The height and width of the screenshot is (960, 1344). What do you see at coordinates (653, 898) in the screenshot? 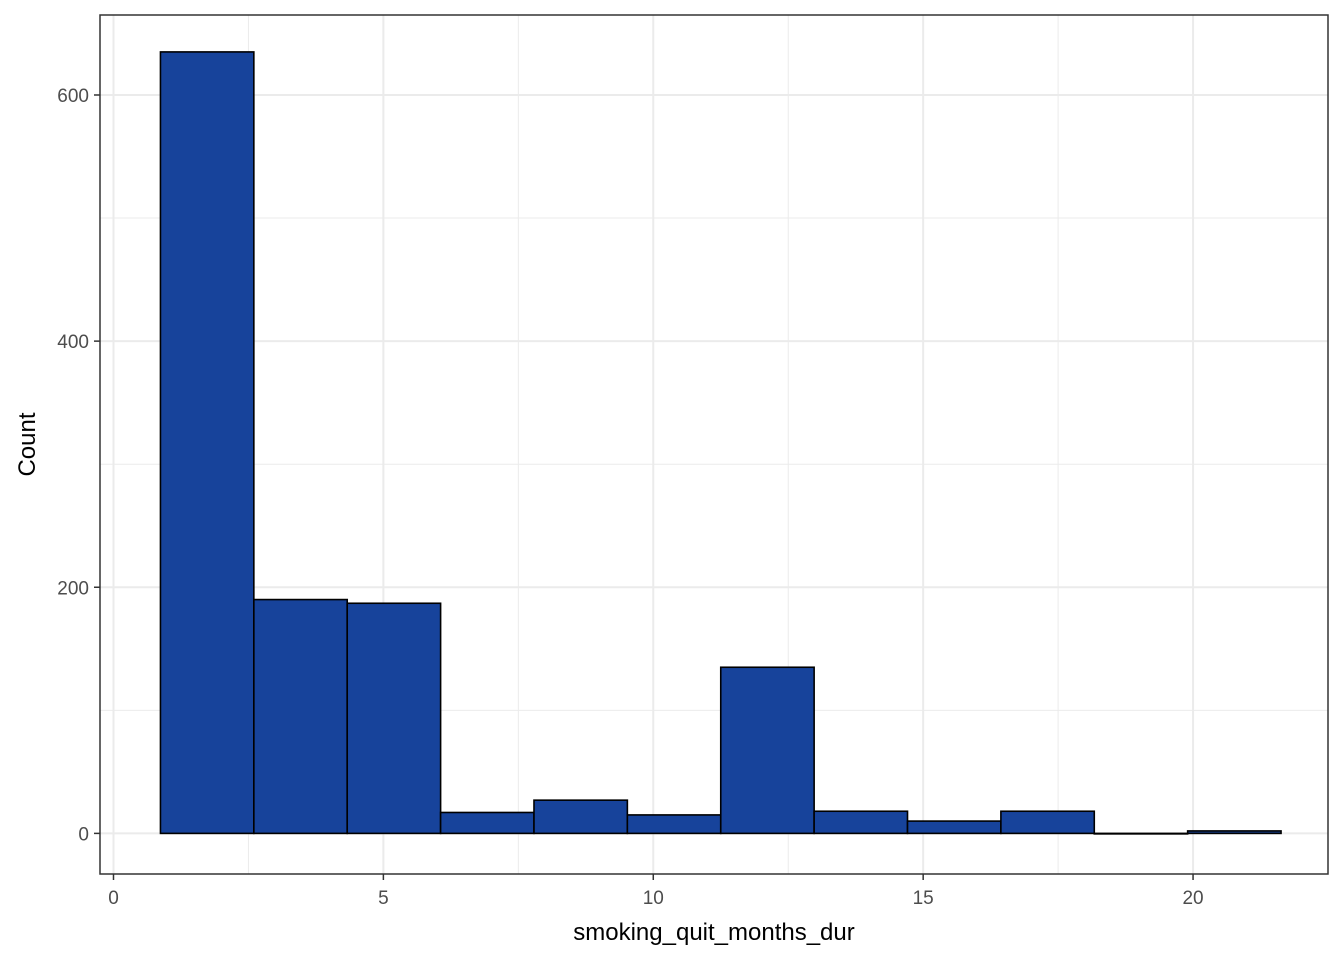
I see `x-tick-label: 10` at bounding box center [653, 898].